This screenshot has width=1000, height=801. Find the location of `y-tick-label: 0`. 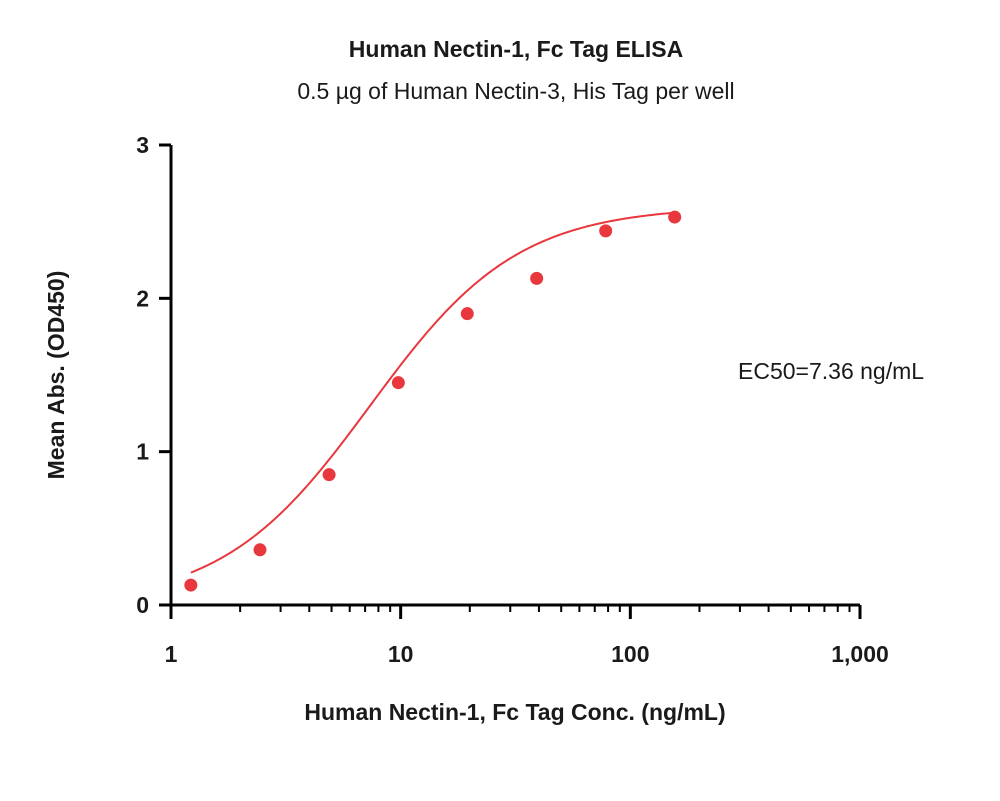

y-tick-label: 0 is located at coordinates (142, 605).